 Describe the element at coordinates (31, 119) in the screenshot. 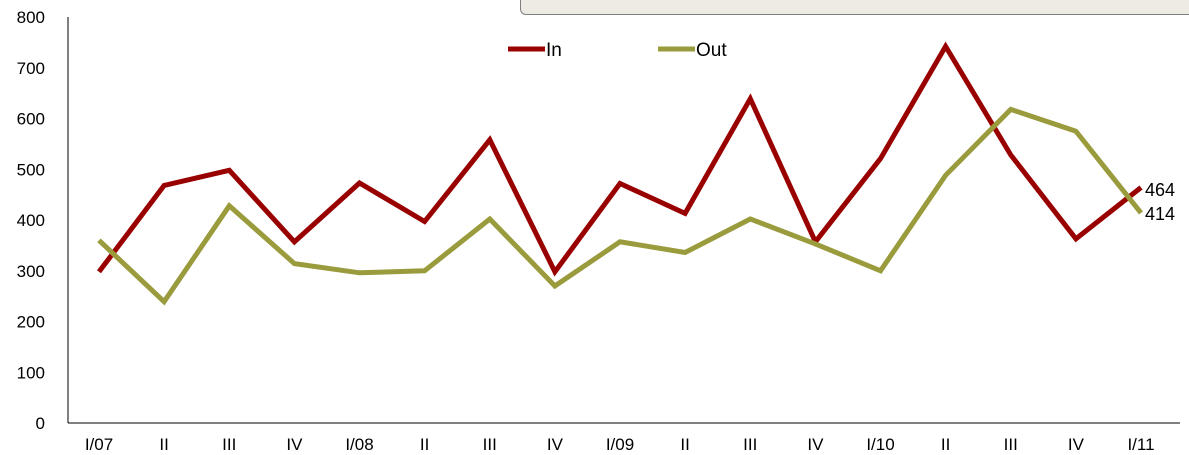

I see `y-tick-label: 600` at that location.